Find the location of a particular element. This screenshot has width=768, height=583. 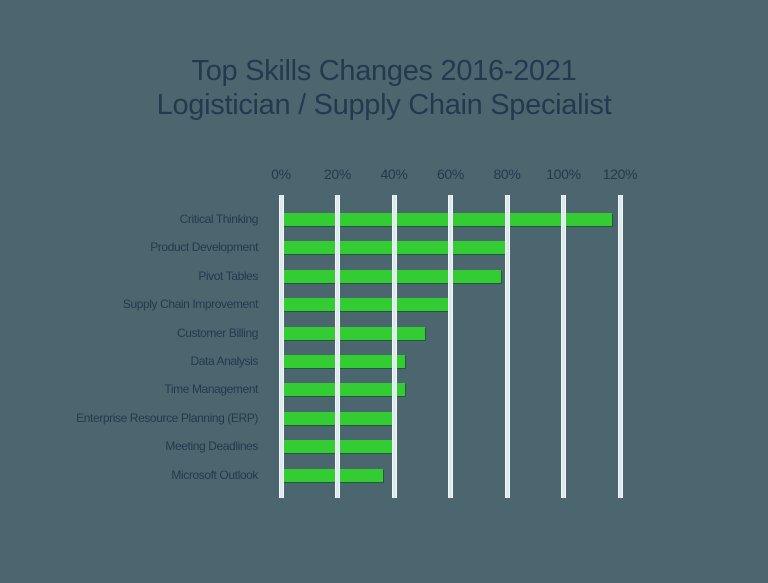

category-label: Meeting Deadlines is located at coordinates (211, 446).